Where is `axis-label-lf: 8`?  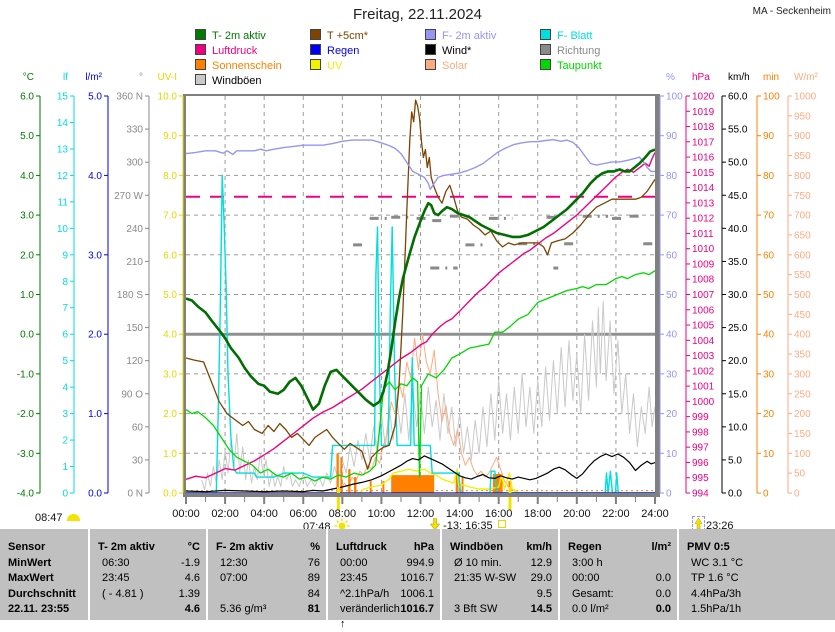
axis-label-lf: 8 is located at coordinates (65, 282).